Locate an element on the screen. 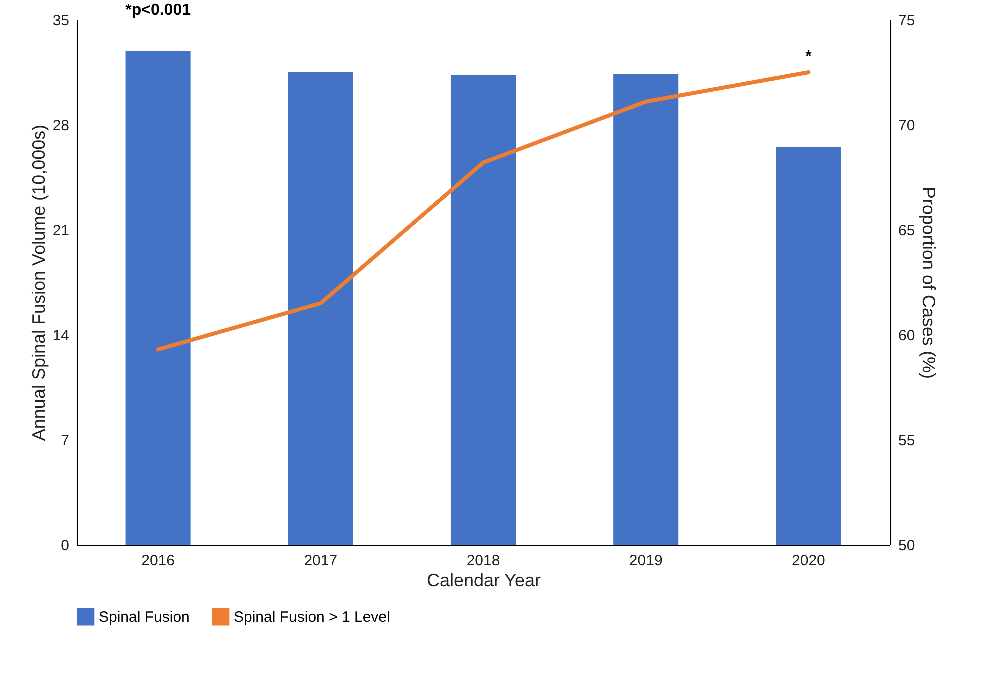 The height and width of the screenshot is (691, 988). y2-tick-label: 60 is located at coordinates (907, 336).